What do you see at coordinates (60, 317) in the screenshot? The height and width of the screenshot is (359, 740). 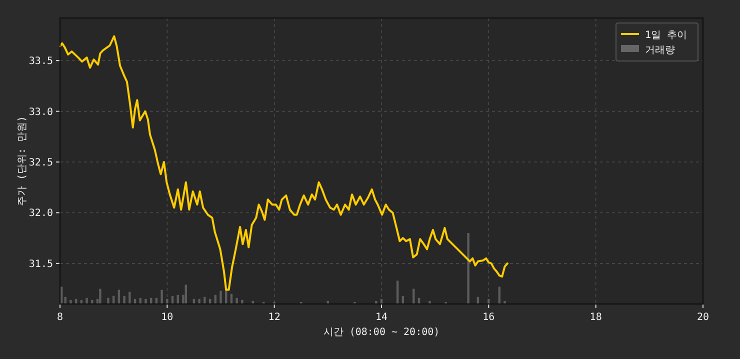 I see `x-tick-label: 8` at bounding box center [60, 317].